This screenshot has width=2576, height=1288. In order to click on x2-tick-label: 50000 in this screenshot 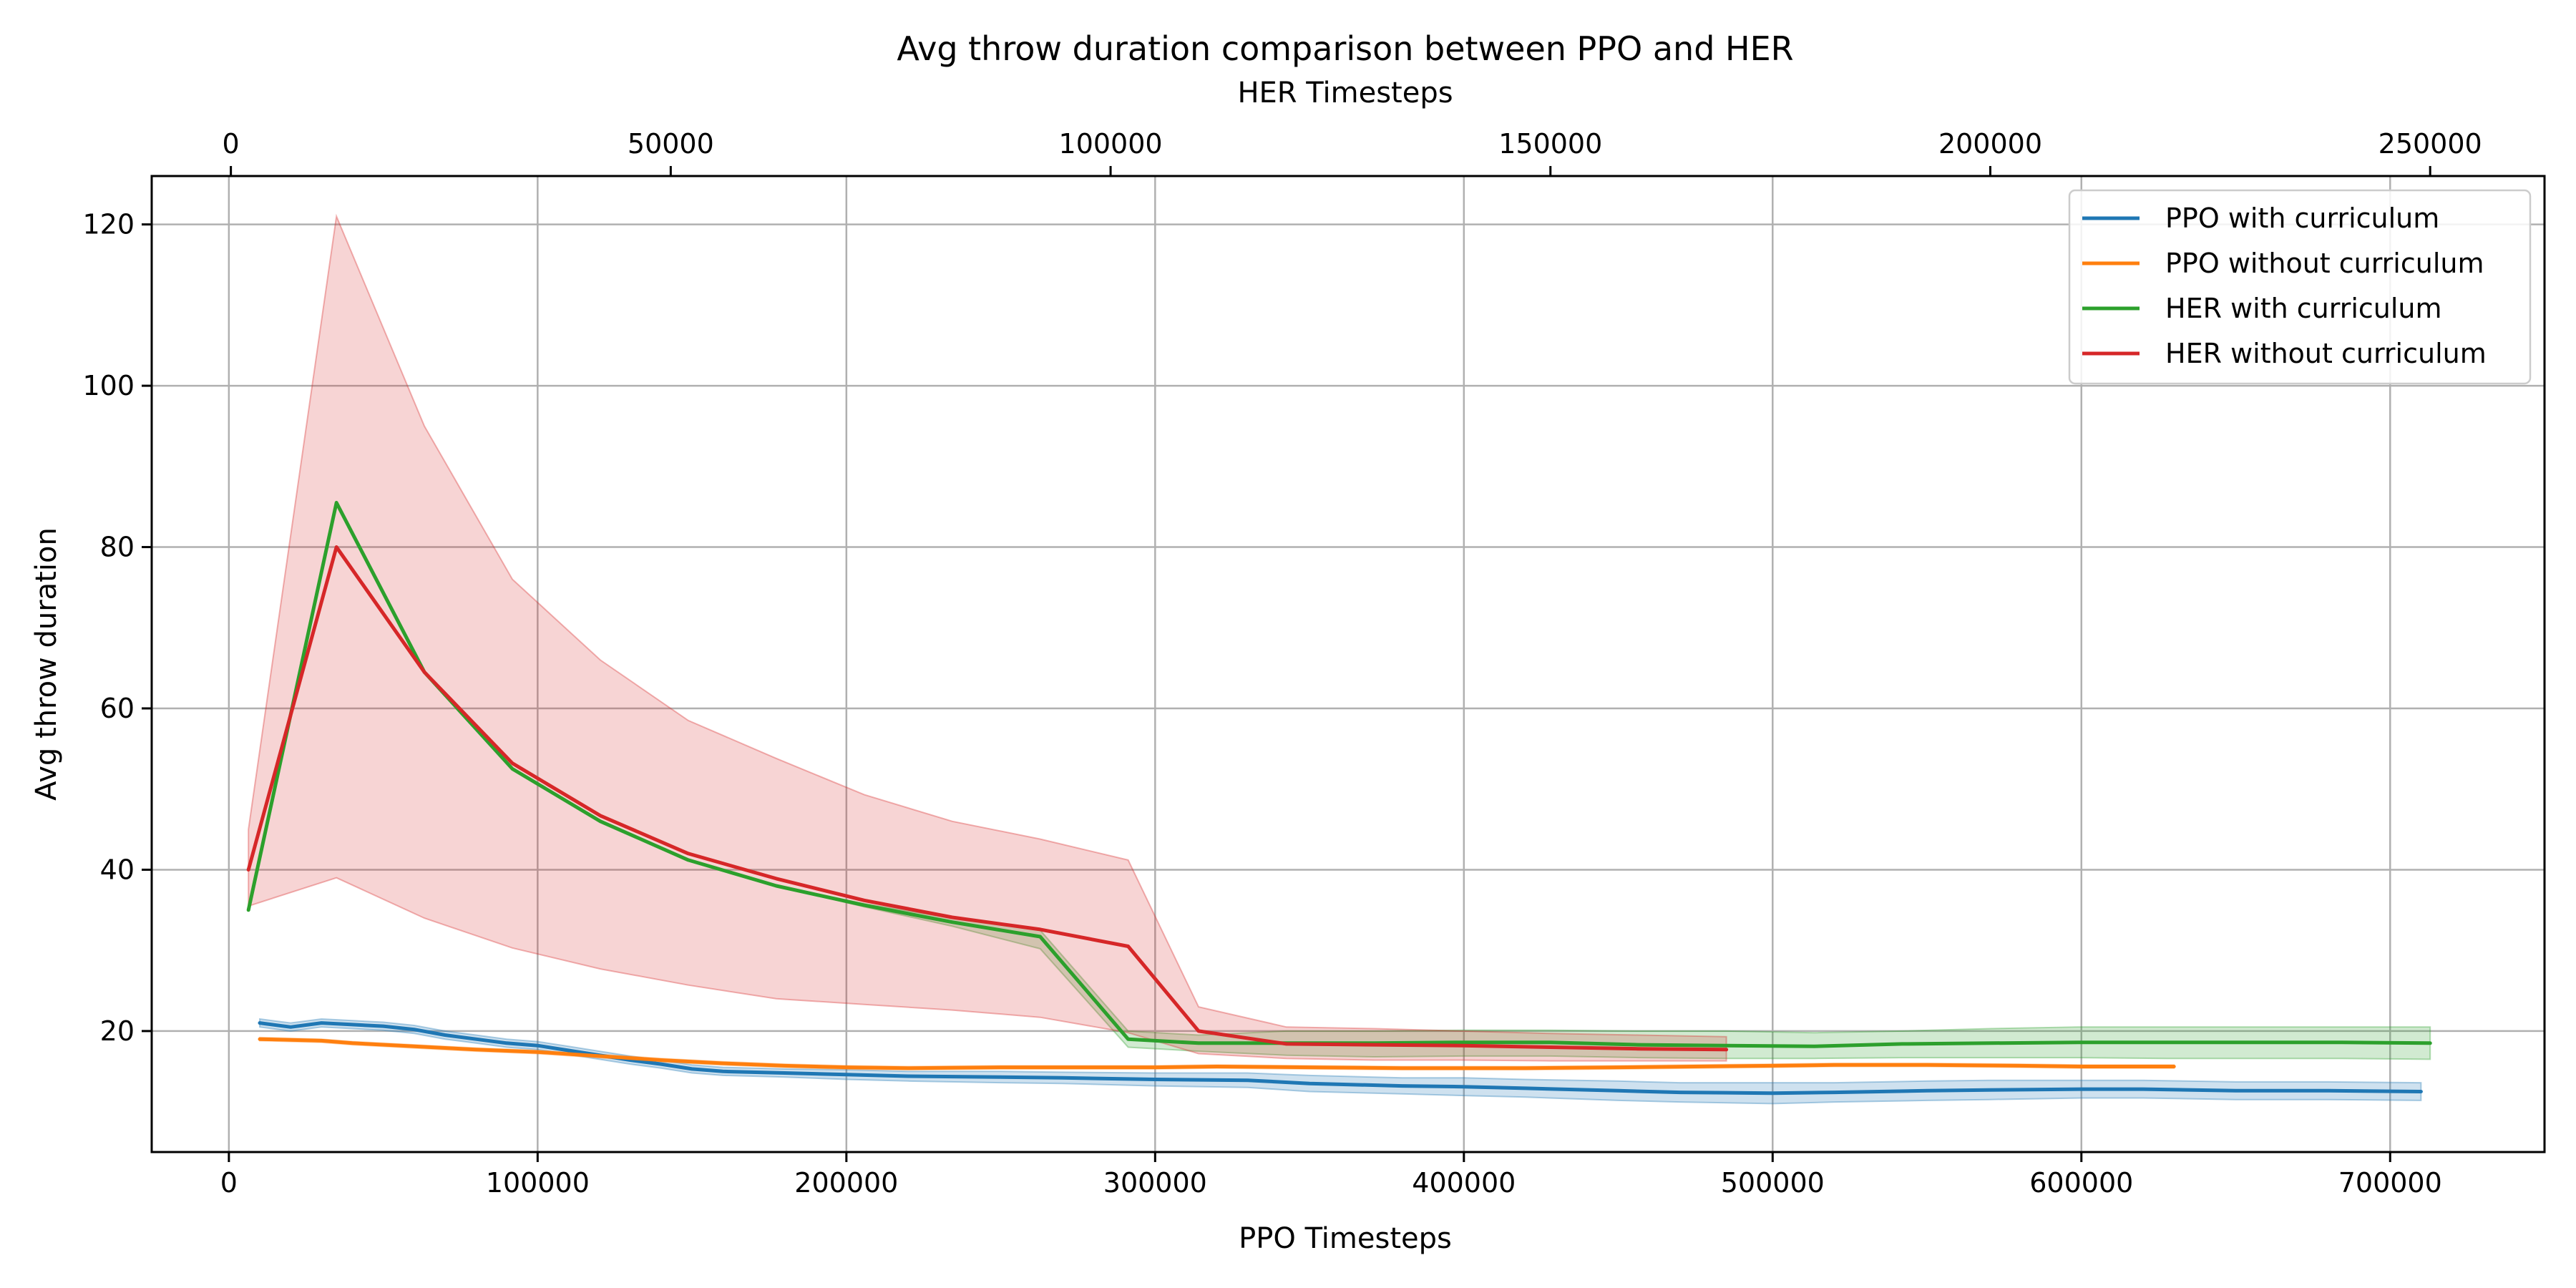, I will do `click(671, 144)`.